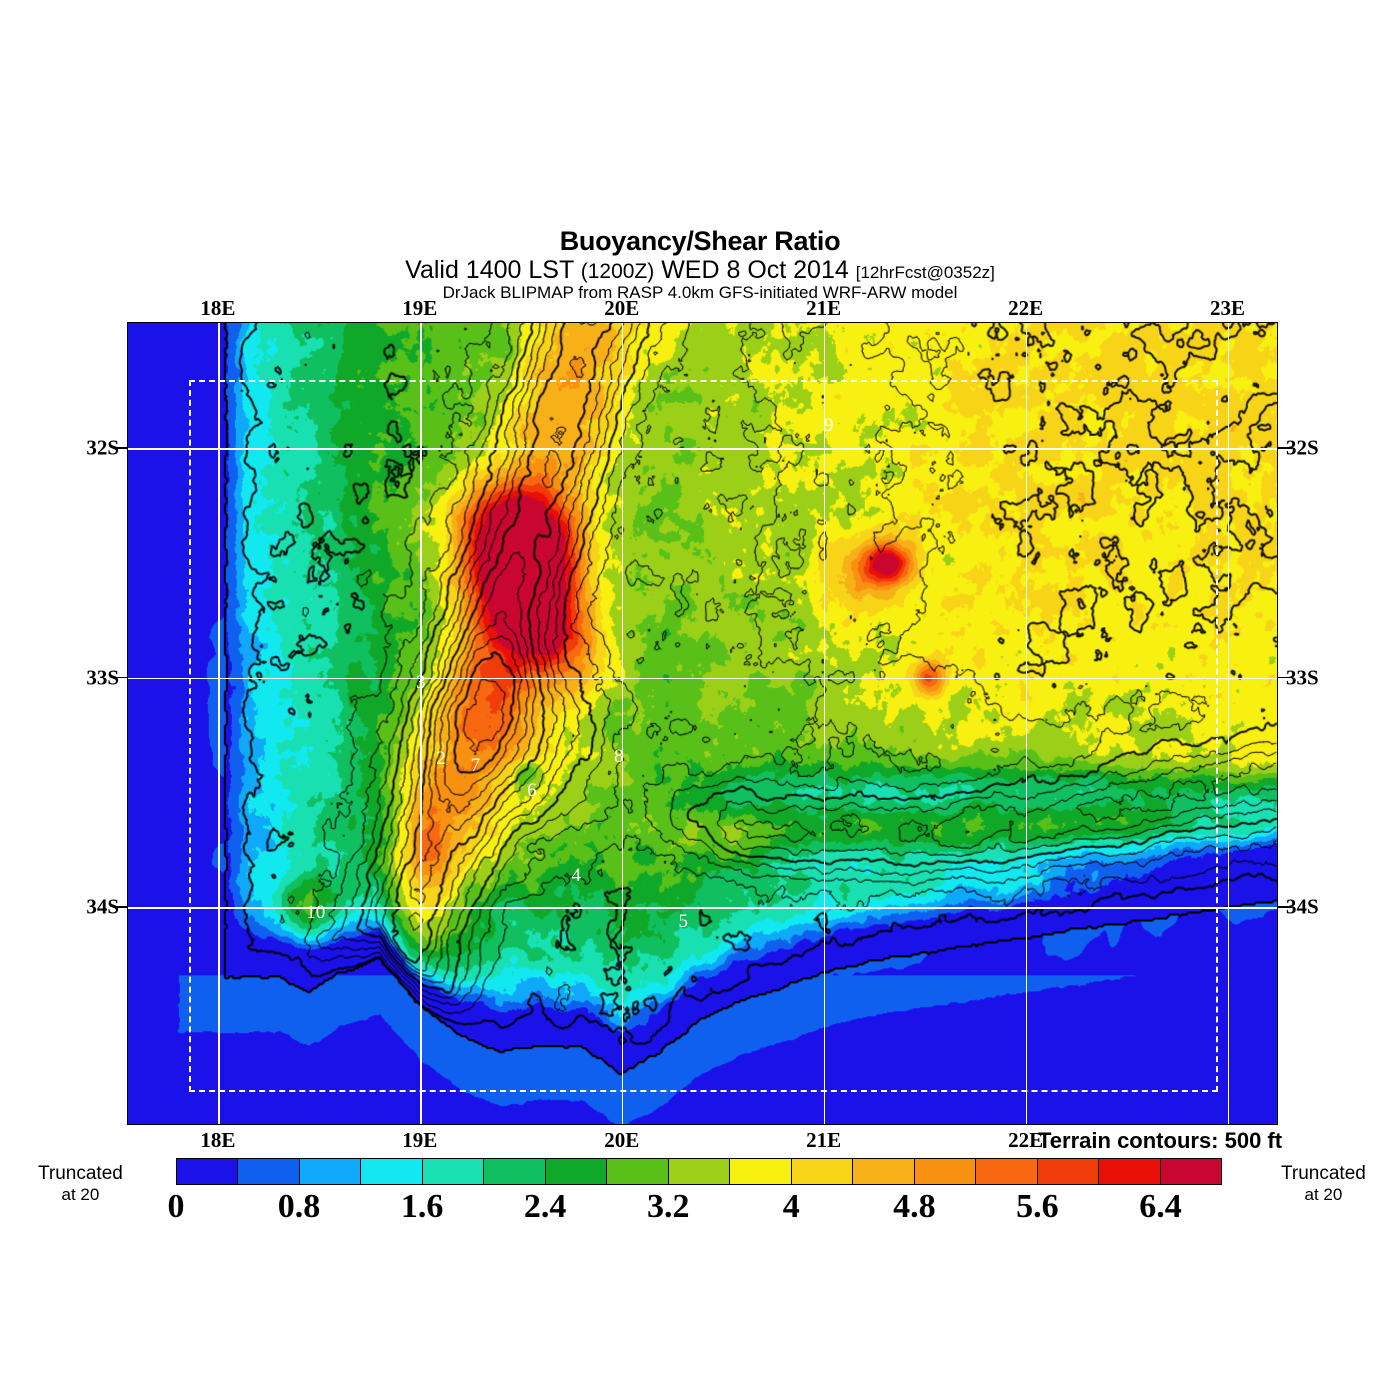 The width and height of the screenshot is (1400, 1400). Describe the element at coordinates (914, 1206) in the screenshot. I see `colorbar-tick-4.8: 4.8` at that location.